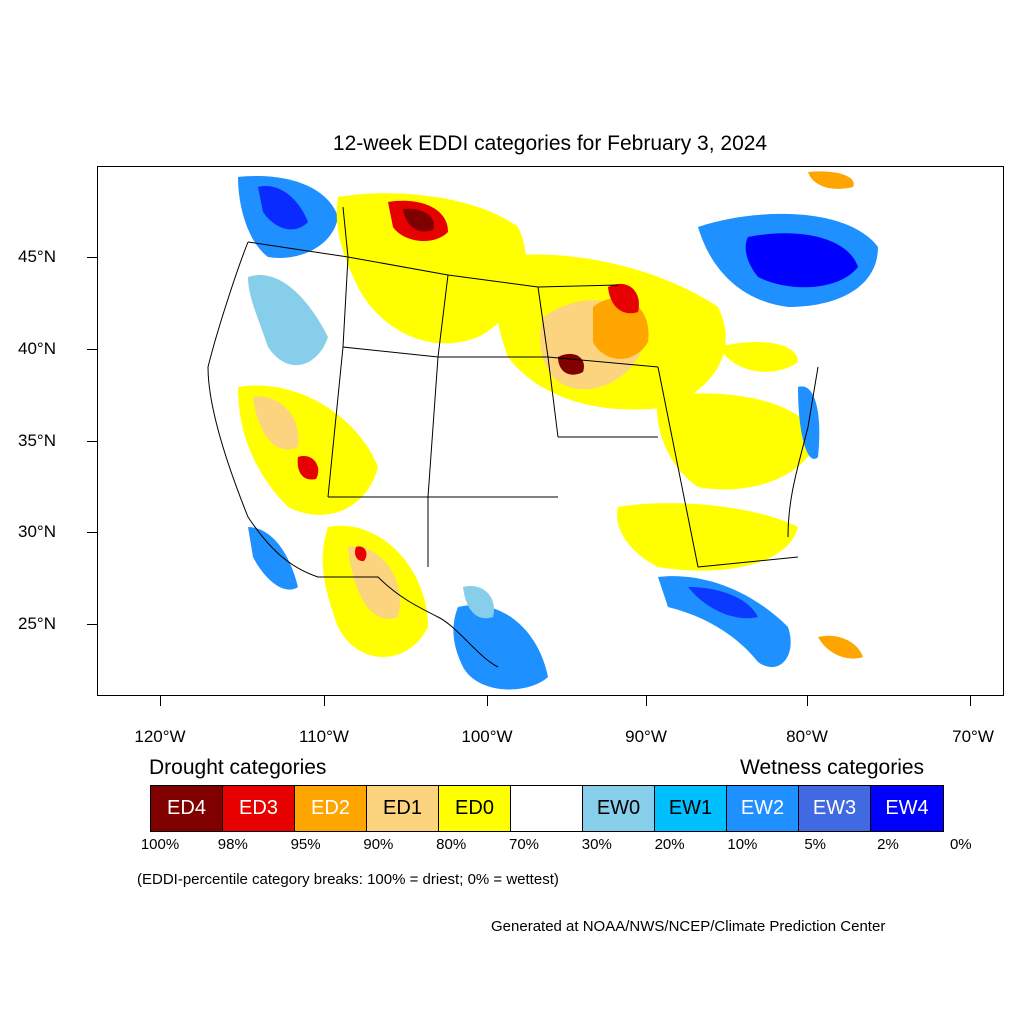  What do you see at coordinates (835, 808) in the screenshot?
I see `legend-swatch-ew3: EW3` at bounding box center [835, 808].